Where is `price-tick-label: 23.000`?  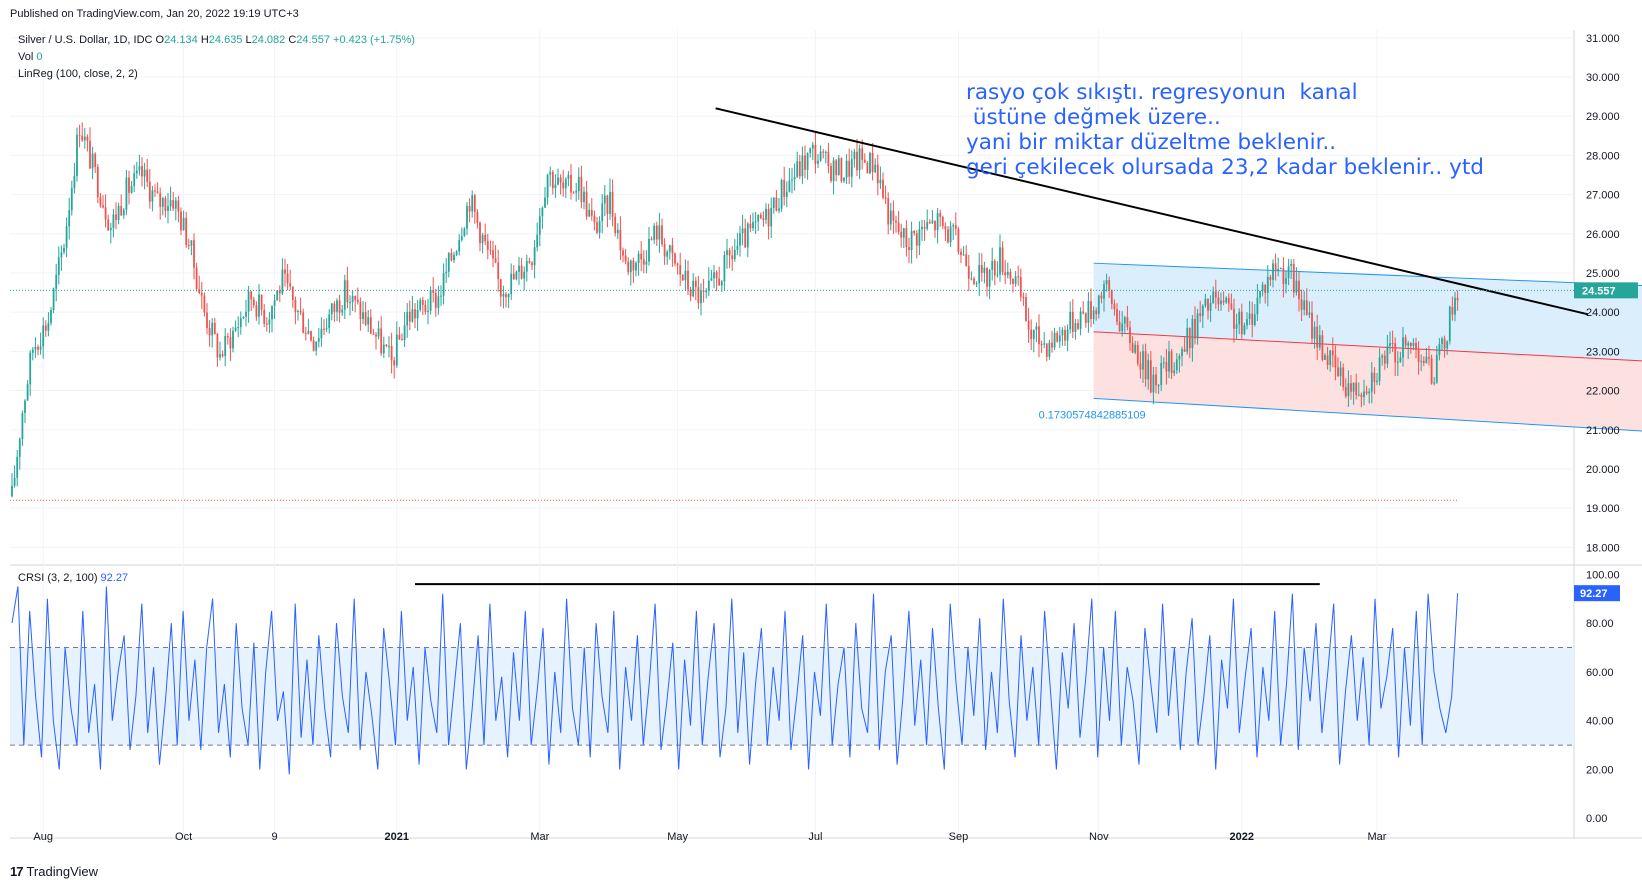
price-tick-label: 23.000 is located at coordinates (1603, 352).